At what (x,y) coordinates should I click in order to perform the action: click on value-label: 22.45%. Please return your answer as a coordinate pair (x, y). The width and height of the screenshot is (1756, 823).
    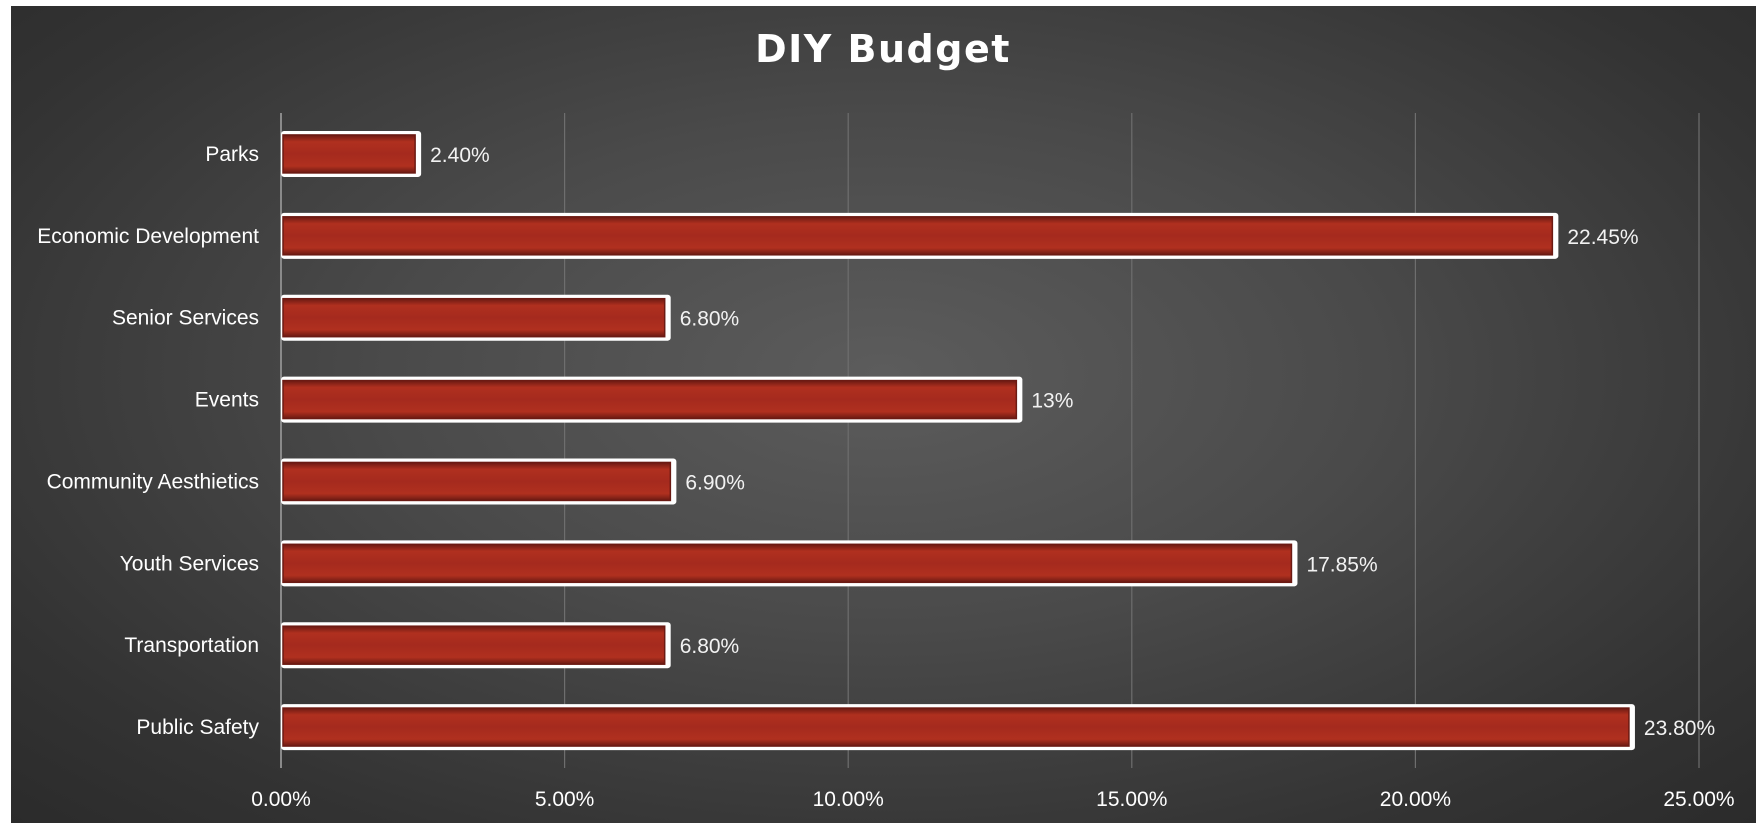
    Looking at the image, I should click on (1602, 237).